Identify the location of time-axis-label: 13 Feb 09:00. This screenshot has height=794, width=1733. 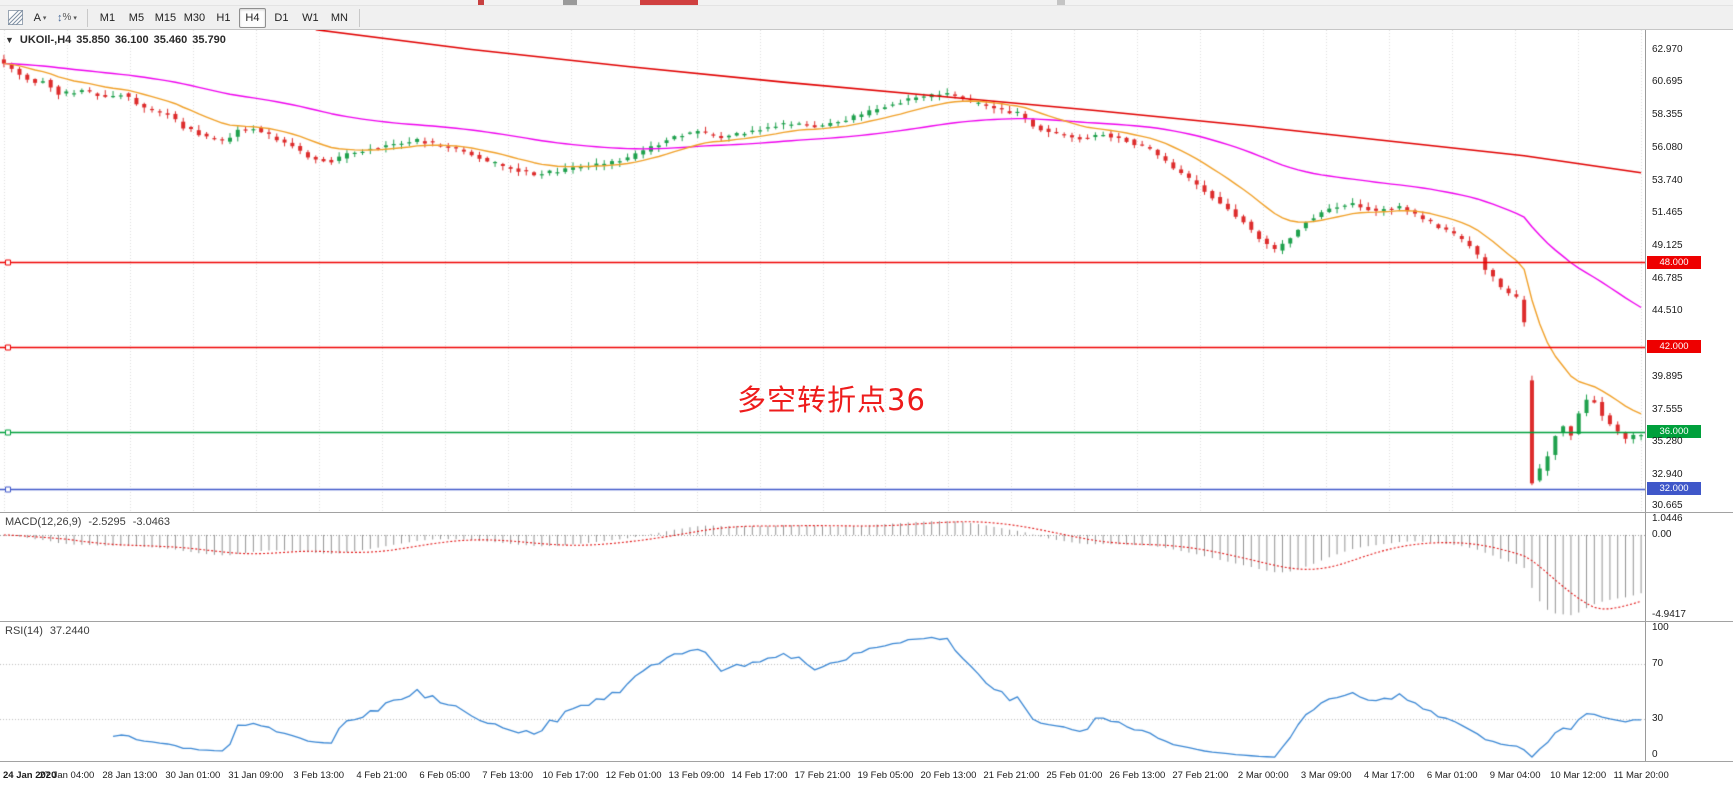
(696, 775).